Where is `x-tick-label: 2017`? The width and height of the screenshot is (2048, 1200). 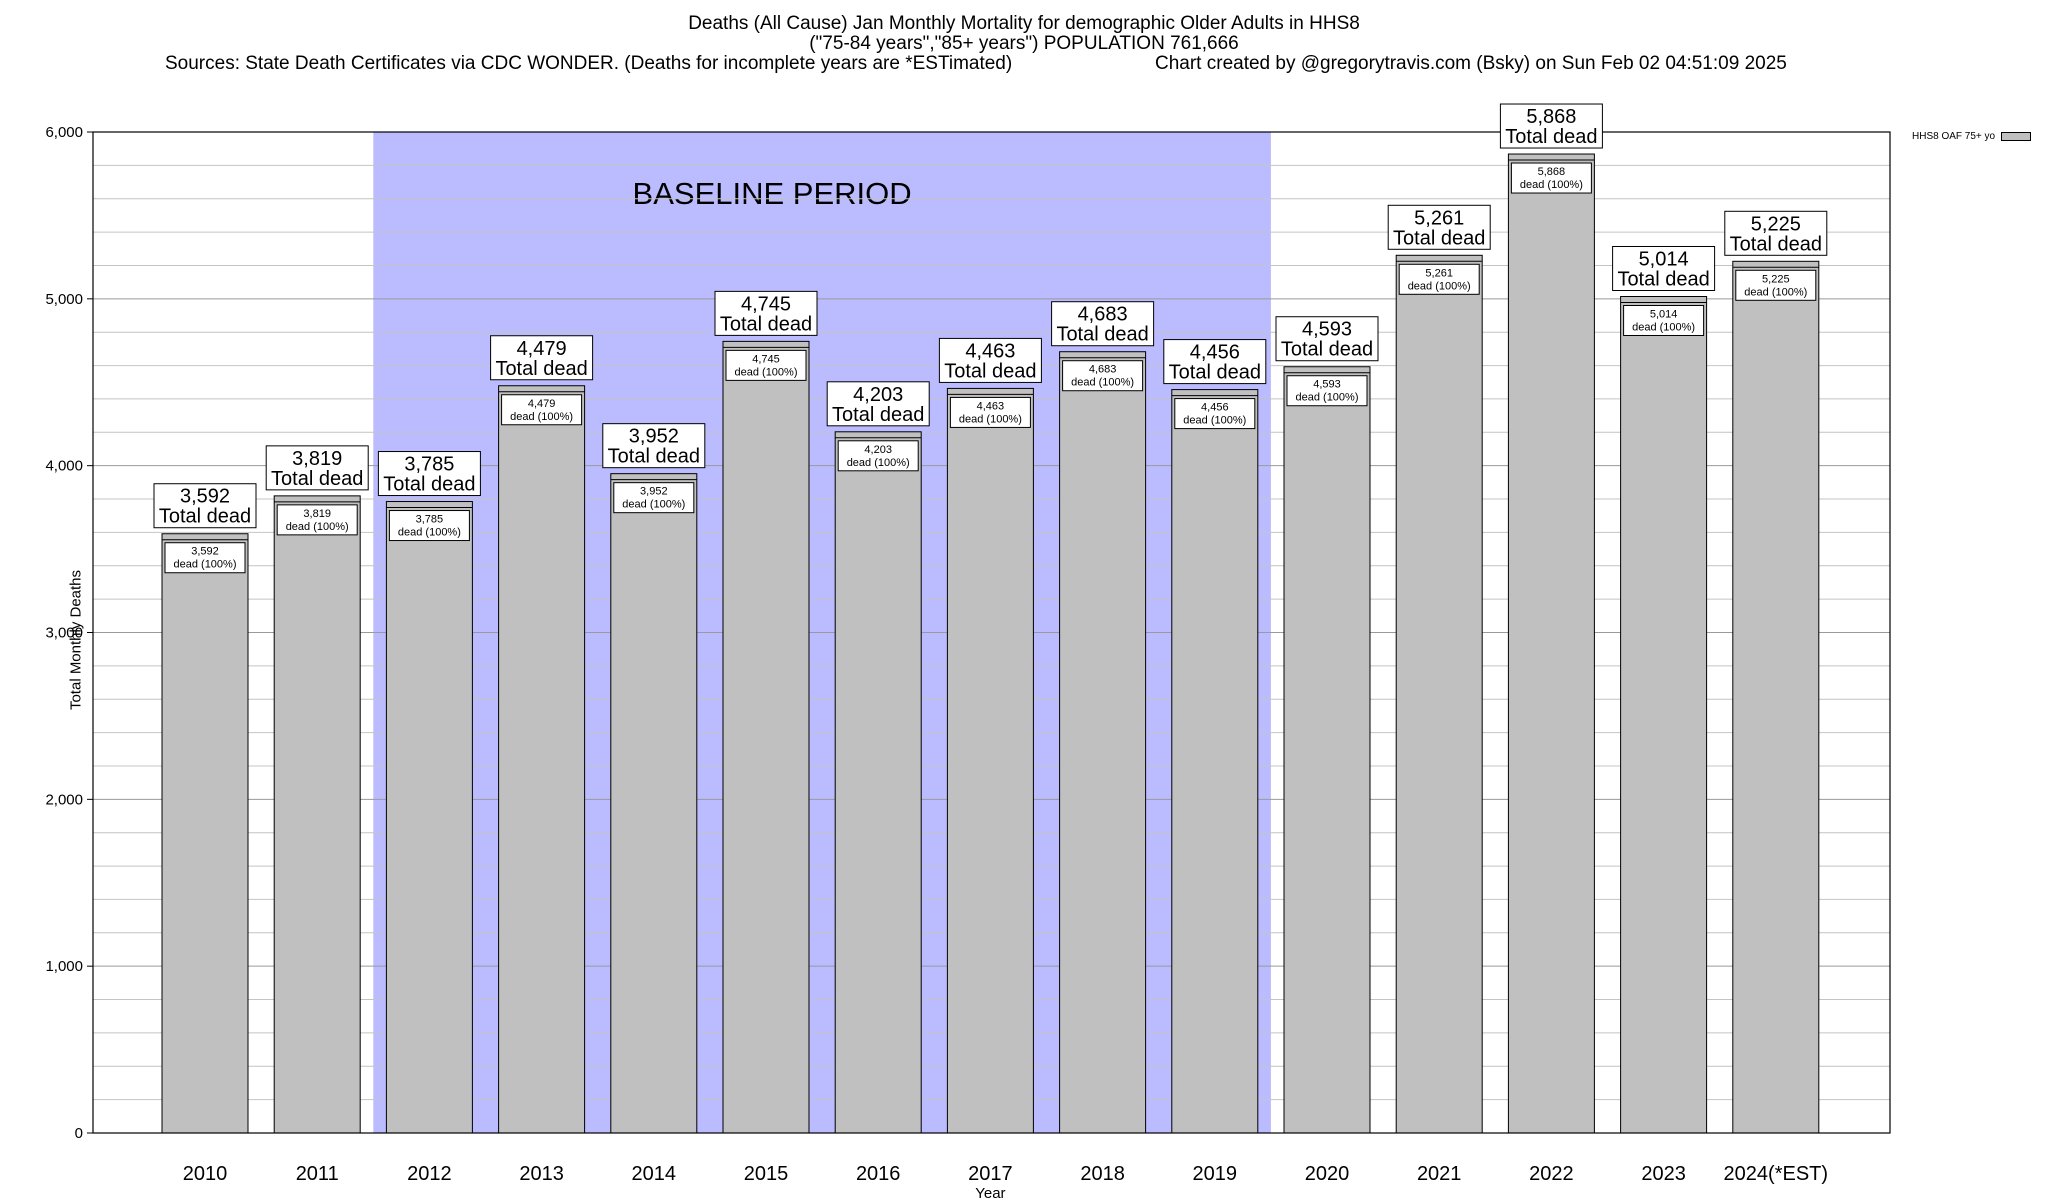
x-tick-label: 2017 is located at coordinates (990, 1174).